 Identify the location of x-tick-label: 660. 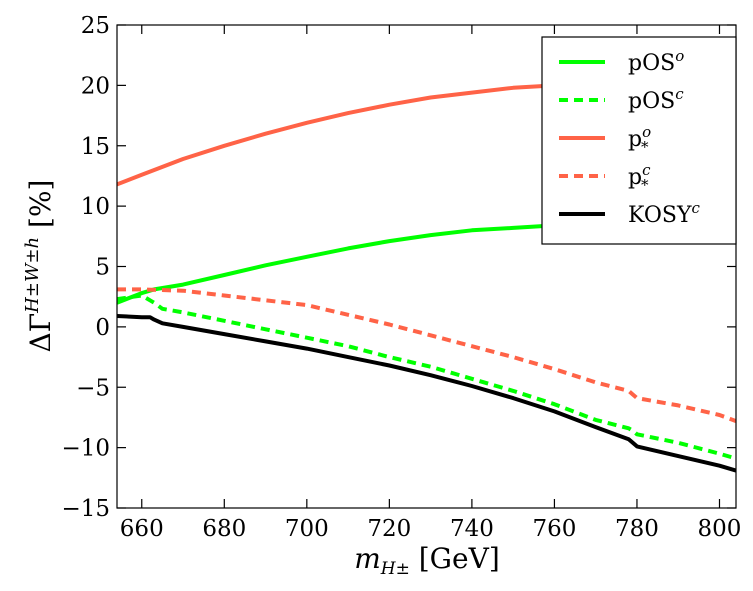
(142, 529).